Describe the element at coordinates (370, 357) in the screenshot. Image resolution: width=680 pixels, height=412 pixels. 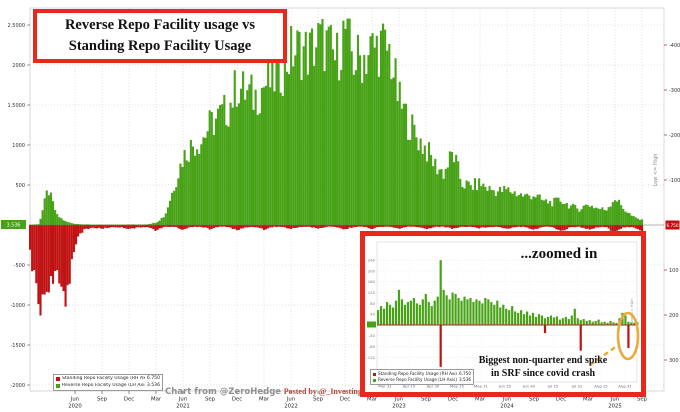
I see `svg-text: -120` at that location.